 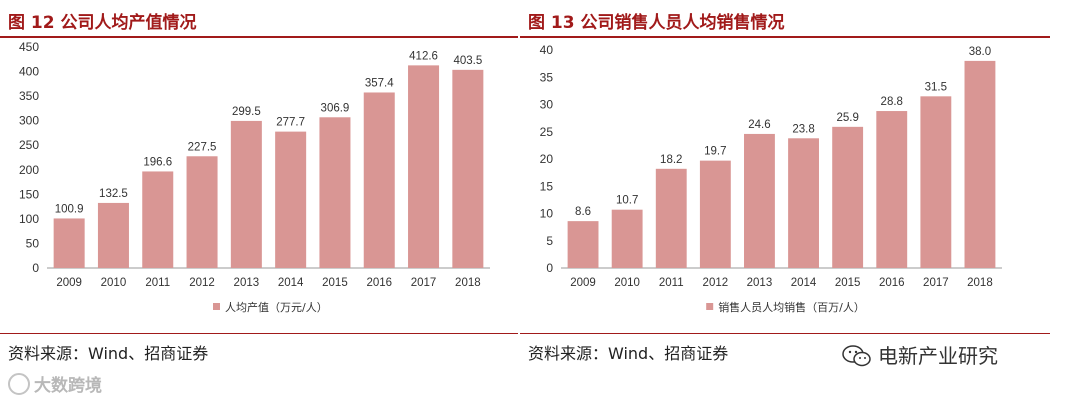 What do you see at coordinates (715, 152) in the screenshot?
I see `data-label: 19.7` at bounding box center [715, 152].